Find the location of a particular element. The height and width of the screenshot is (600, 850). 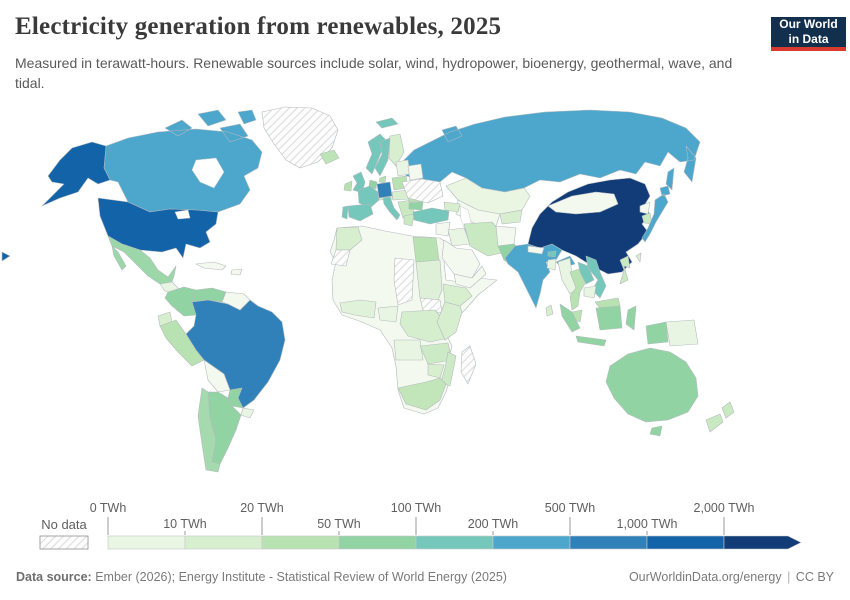

country-russia is located at coordinates (552, 151).